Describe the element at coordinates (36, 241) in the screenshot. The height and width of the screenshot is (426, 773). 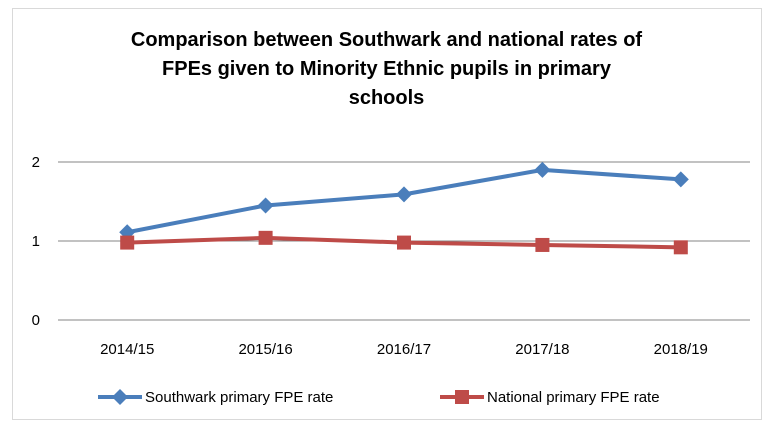
I see `y-tick-label: 1` at that location.